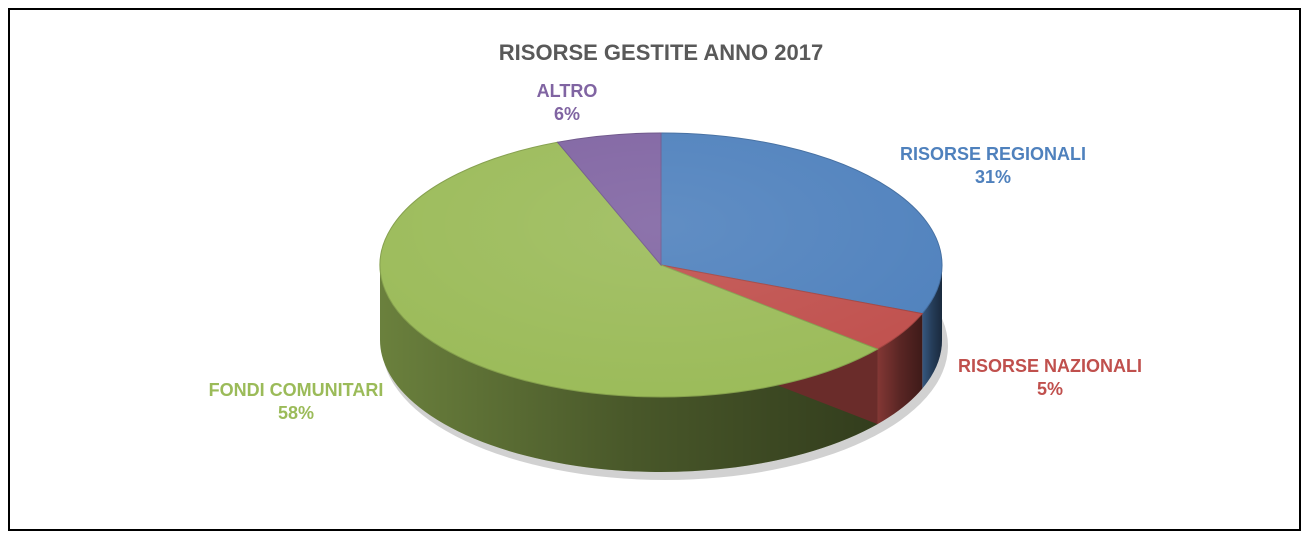  I want to click on data-label-value-risorse-regionali: 31%, so click(993, 177).